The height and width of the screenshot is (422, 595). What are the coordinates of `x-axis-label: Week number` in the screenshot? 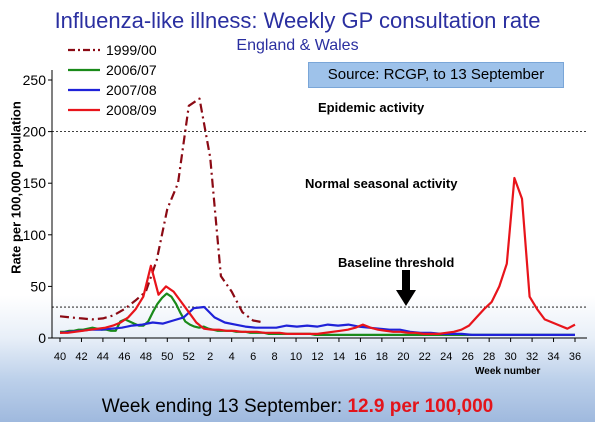 It's located at (508, 371).